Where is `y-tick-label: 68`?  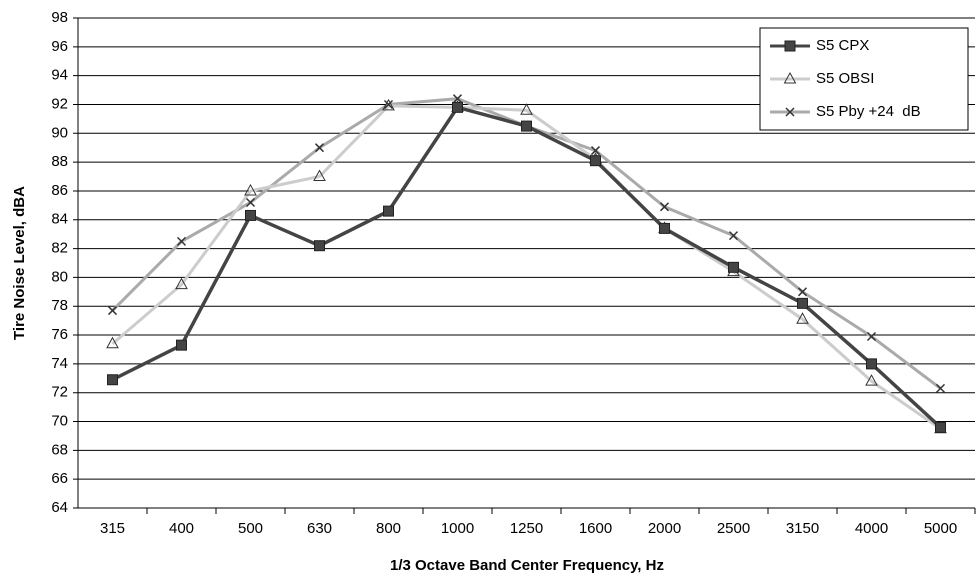 y-tick-label: 68 is located at coordinates (59, 449).